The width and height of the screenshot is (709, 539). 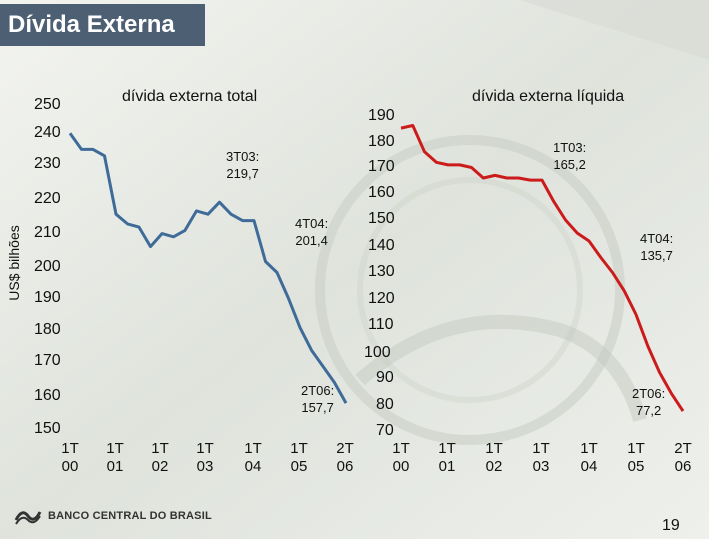 I want to click on left-x-tick: 1T 03, so click(x=205, y=457).